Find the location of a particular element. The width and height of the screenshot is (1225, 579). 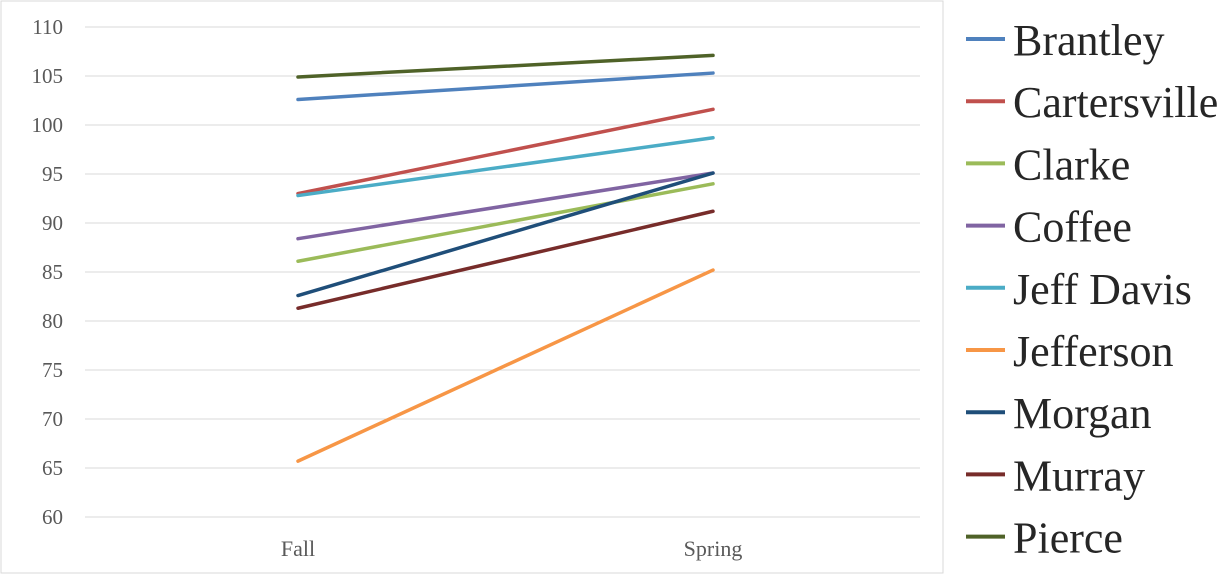

series-line-pierce is located at coordinates (505, 66).